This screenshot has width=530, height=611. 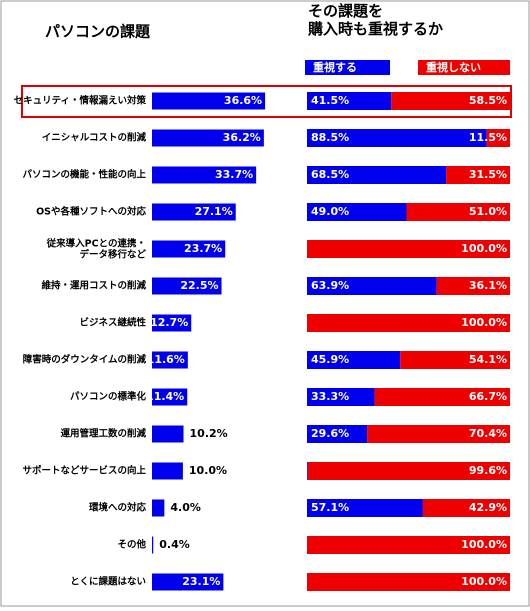 I want to click on category-label: 運用管理工数の削減, so click(x=103, y=434).